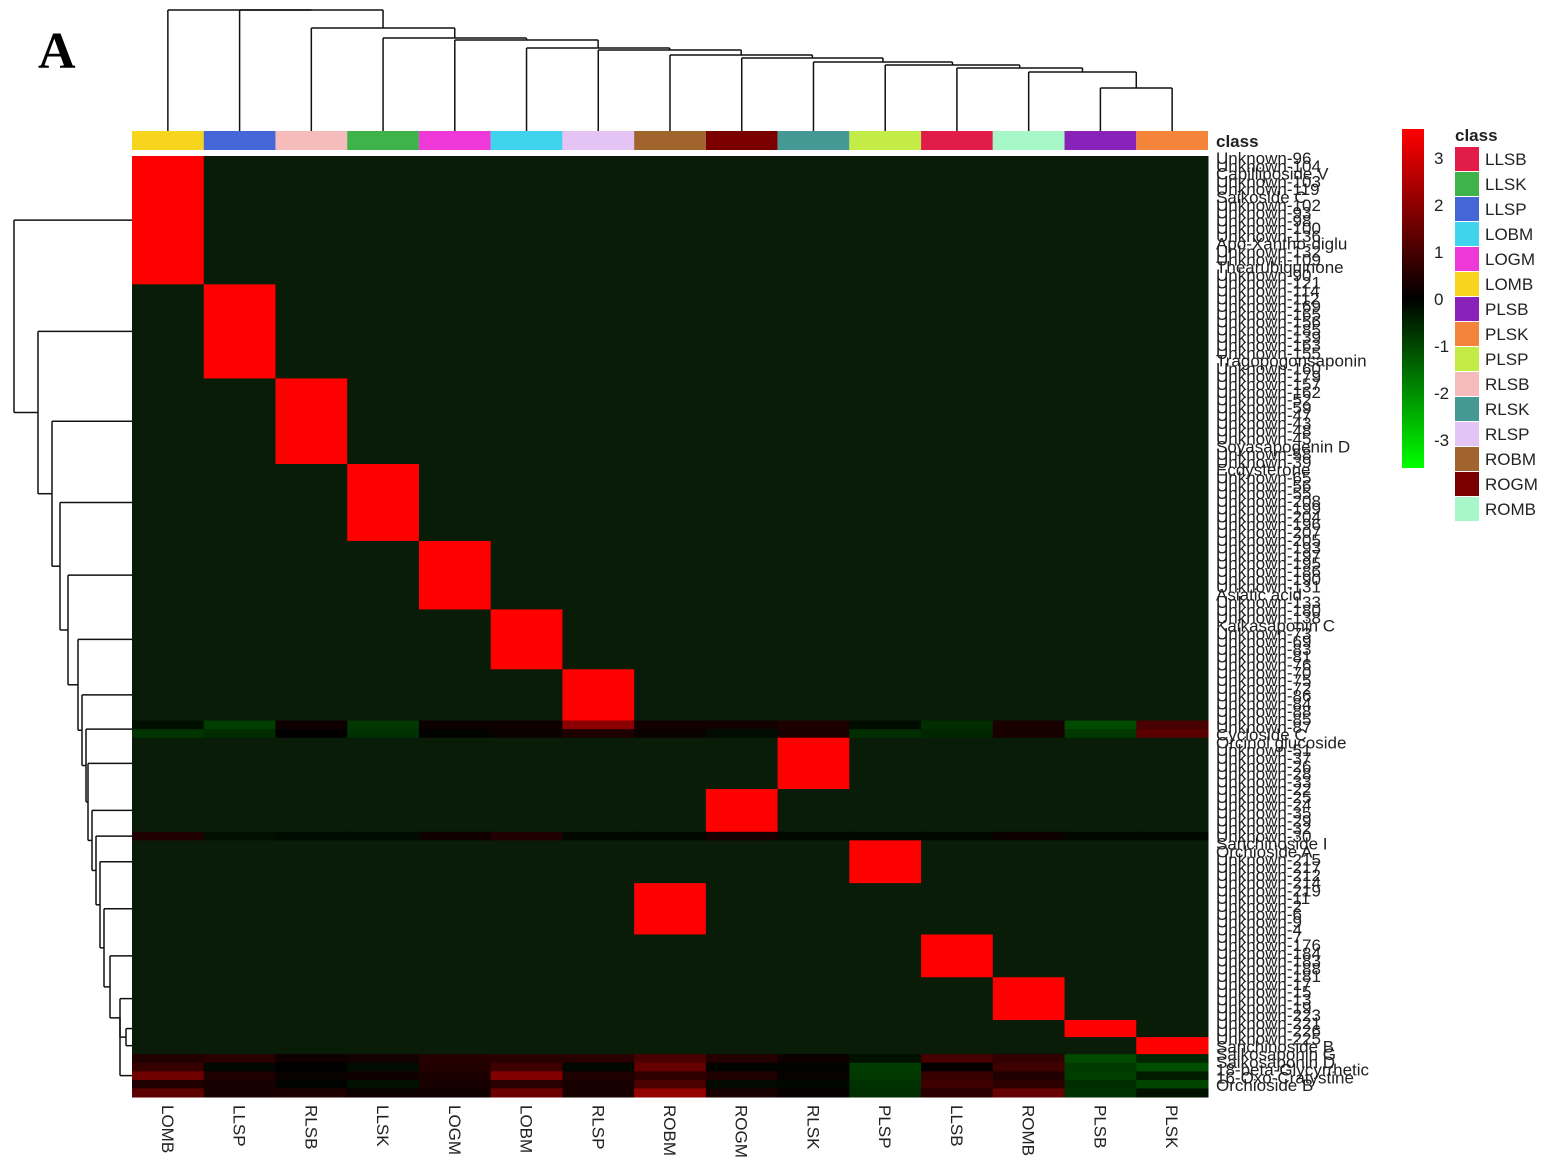 The width and height of the screenshot is (1544, 1169). Describe the element at coordinates (885, 909) in the screenshot. I see `heatmap-cell-block12-col10` at that location.